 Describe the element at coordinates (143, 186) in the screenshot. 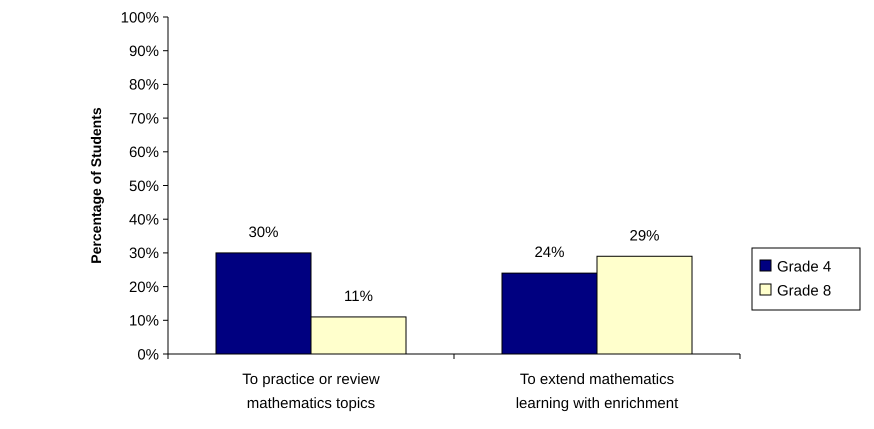

I see `y-tick-label: 50%` at that location.